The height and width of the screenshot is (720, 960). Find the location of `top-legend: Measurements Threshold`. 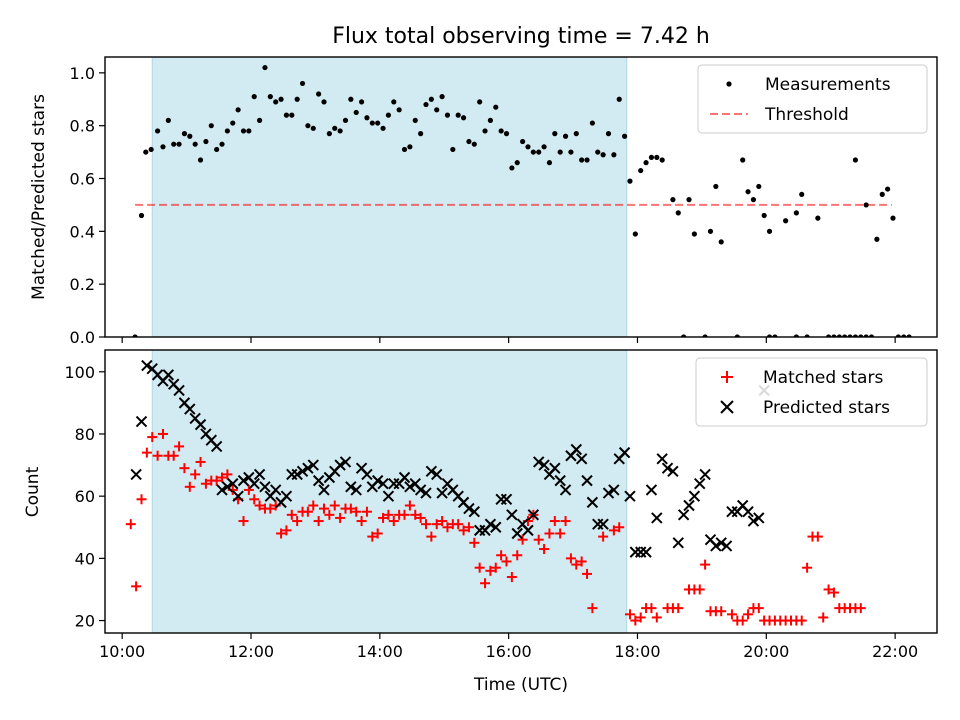

top-legend: Measurements Threshold is located at coordinates (812, 99).